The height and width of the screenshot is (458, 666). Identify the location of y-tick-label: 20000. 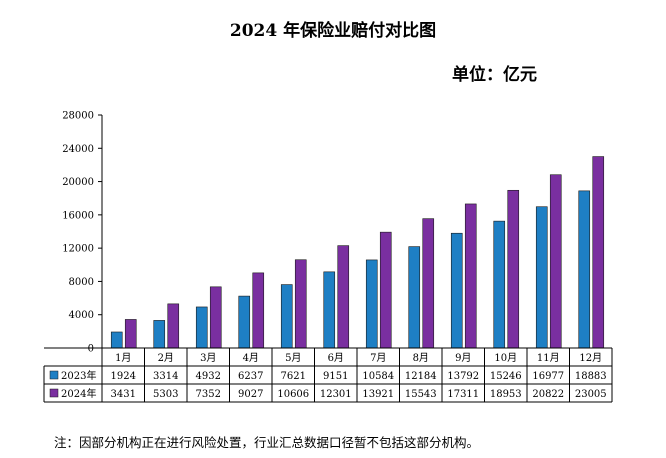
(78, 182).